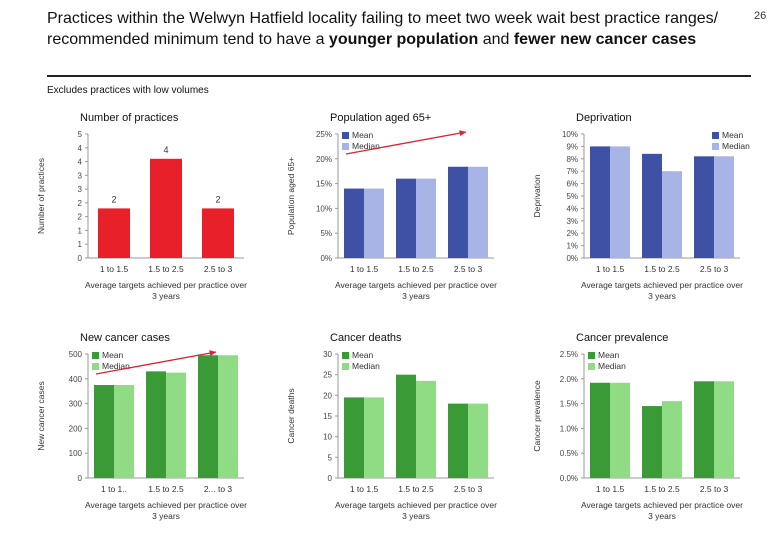 This screenshot has width=780, height=540. What do you see at coordinates (76, 428) in the screenshot?
I see `y-tick-label: 200` at bounding box center [76, 428].